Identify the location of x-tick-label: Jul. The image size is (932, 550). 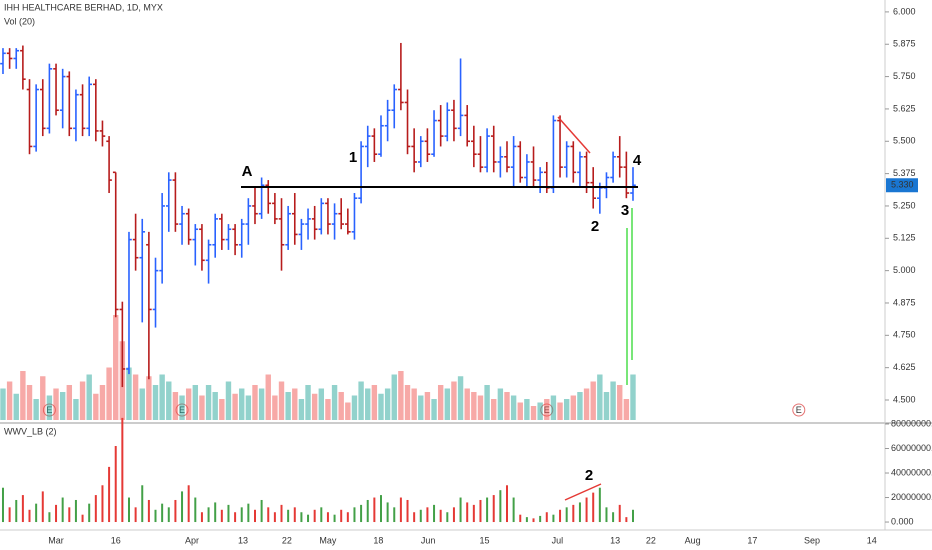
(558, 540).